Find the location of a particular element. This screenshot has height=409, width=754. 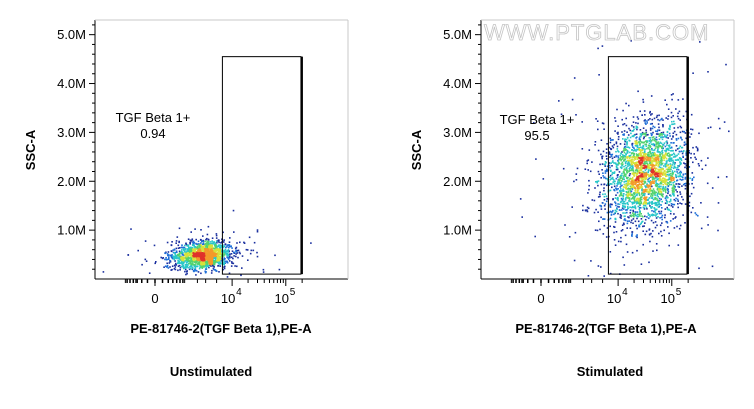

gate-rectangle is located at coordinates (261, 165).